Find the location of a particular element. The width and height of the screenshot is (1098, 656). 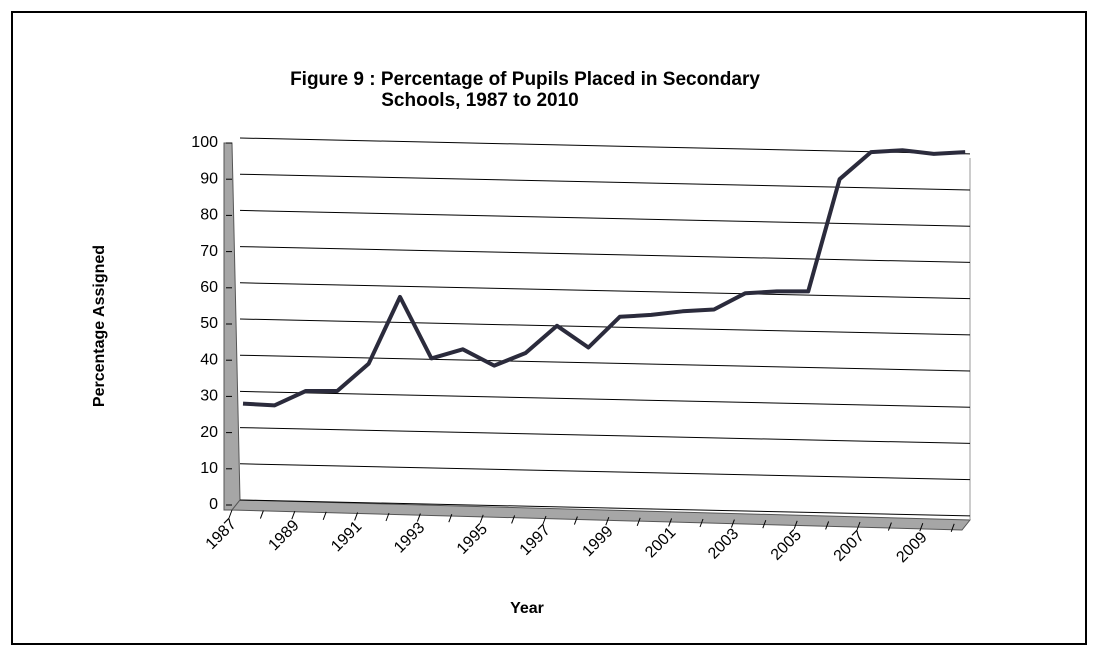

y-tick-label: 0 is located at coordinates (213, 504).